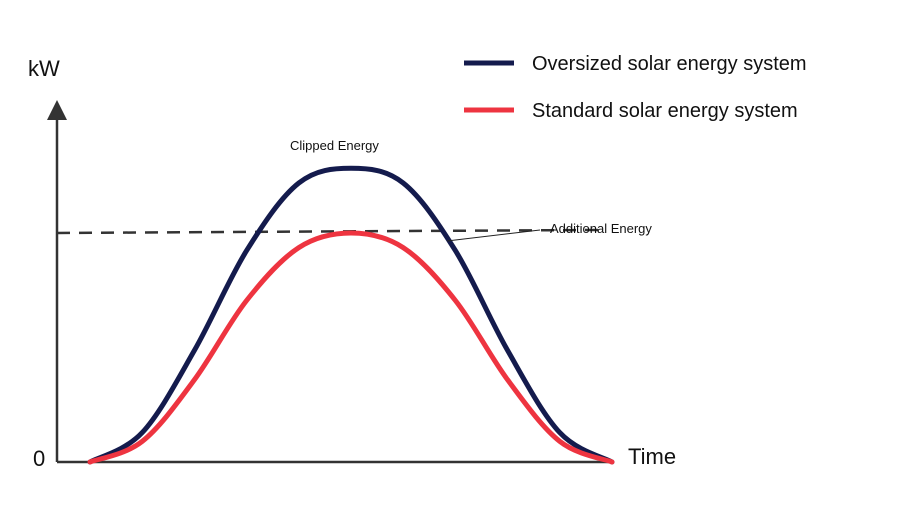 This screenshot has height=510, width=905. What do you see at coordinates (652, 456) in the screenshot?
I see `x-axis-label: Time` at bounding box center [652, 456].